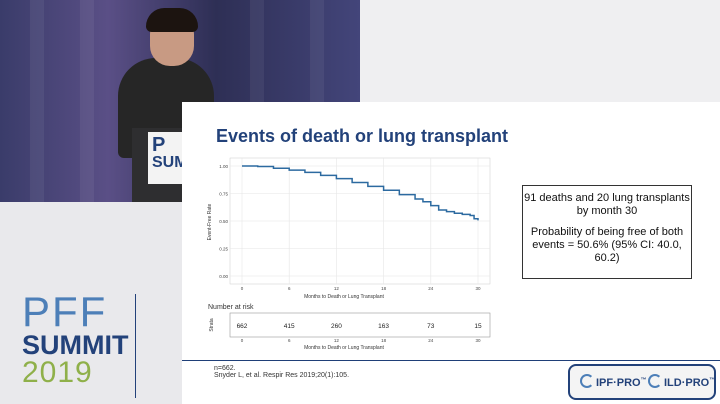 This screenshot has height=404, width=720. What do you see at coordinates (337, 340) in the screenshot?
I see `risk-table-x-tick-label: 12` at bounding box center [337, 340].